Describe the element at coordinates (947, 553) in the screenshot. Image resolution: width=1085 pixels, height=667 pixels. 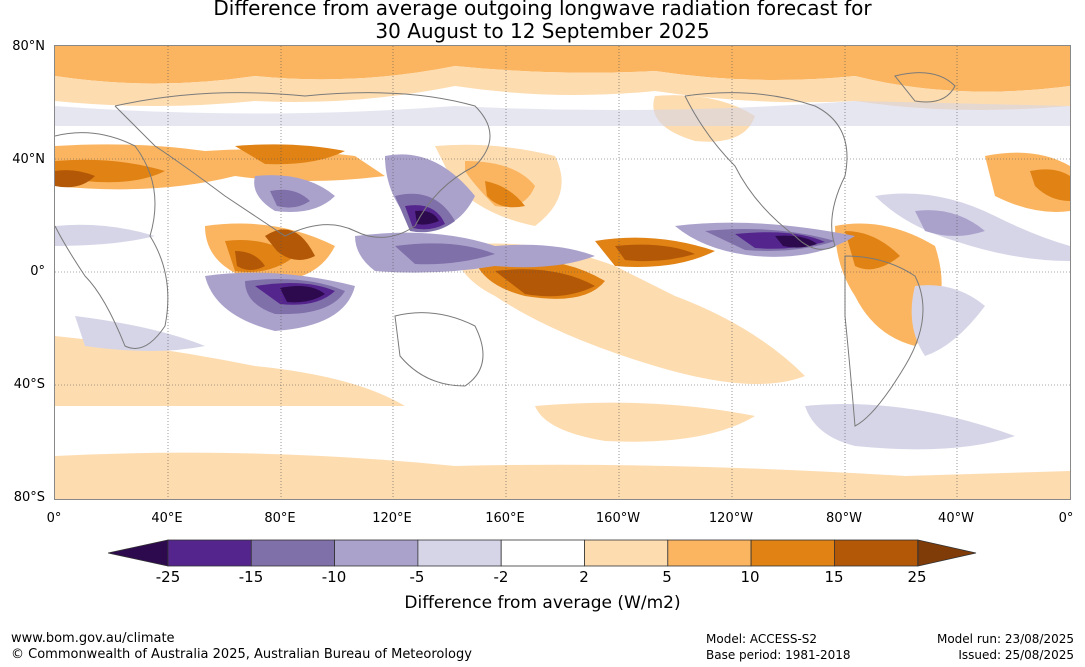
I see `colorbar-high-arrow` at that location.